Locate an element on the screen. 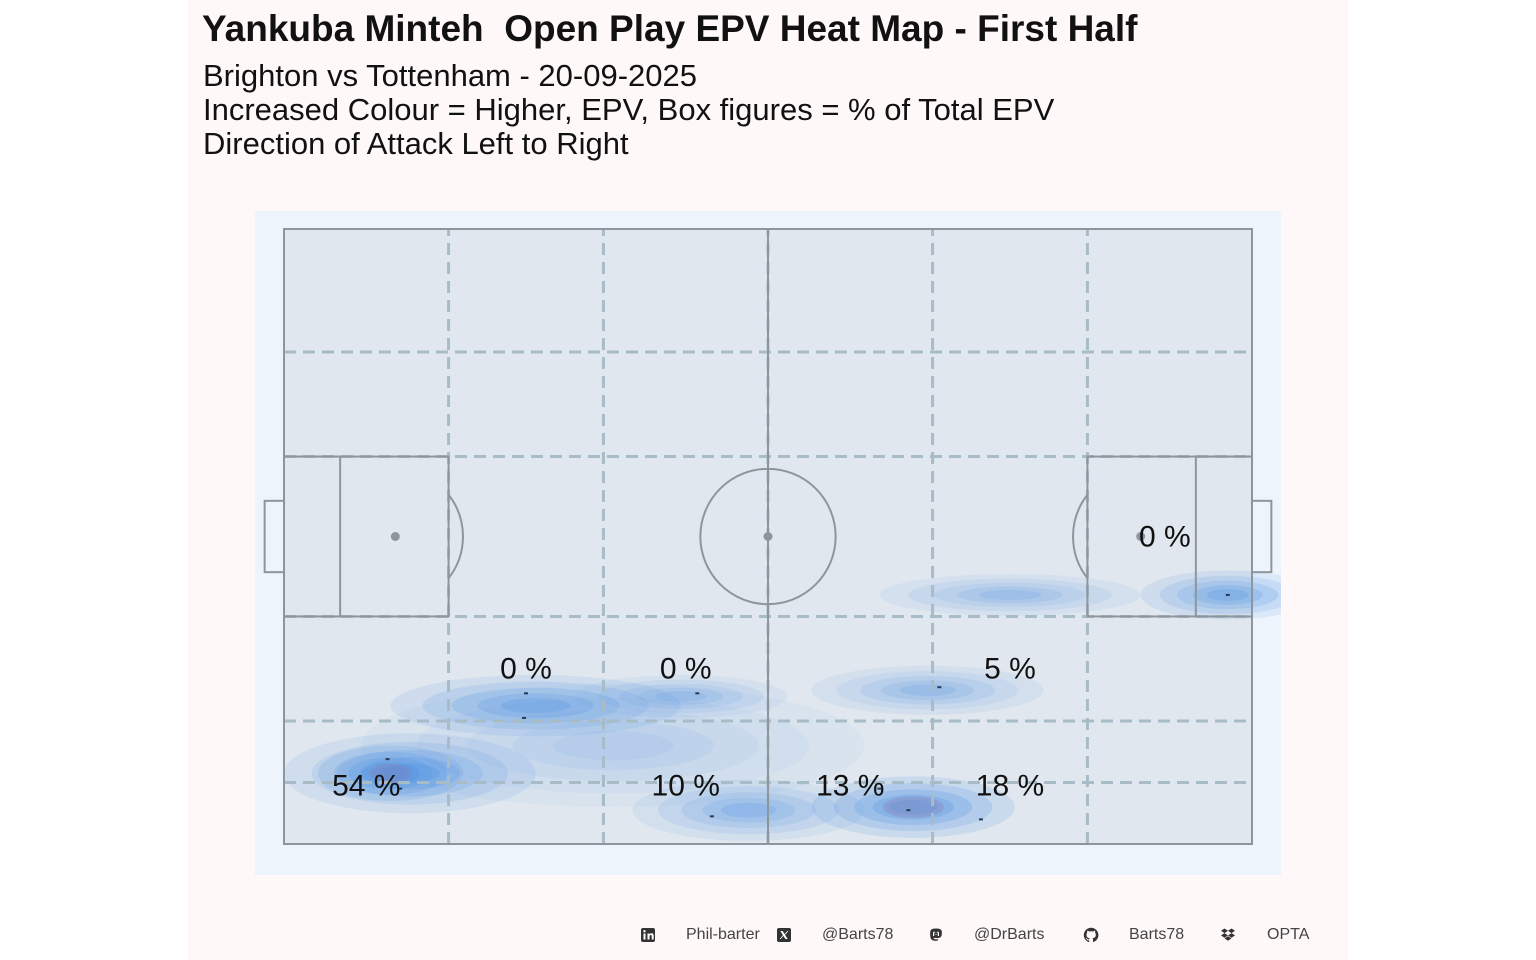 The height and width of the screenshot is (960, 1536). subtitle-match: Brighton vs Tottenham - 20-09-2025 is located at coordinates (450, 75).